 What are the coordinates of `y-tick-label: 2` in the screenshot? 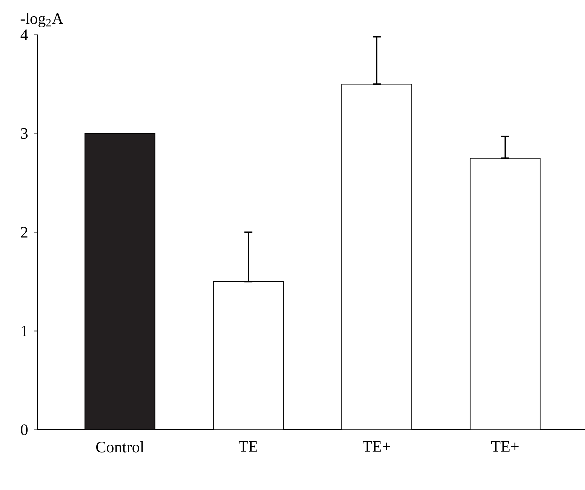 It's located at (24, 232).